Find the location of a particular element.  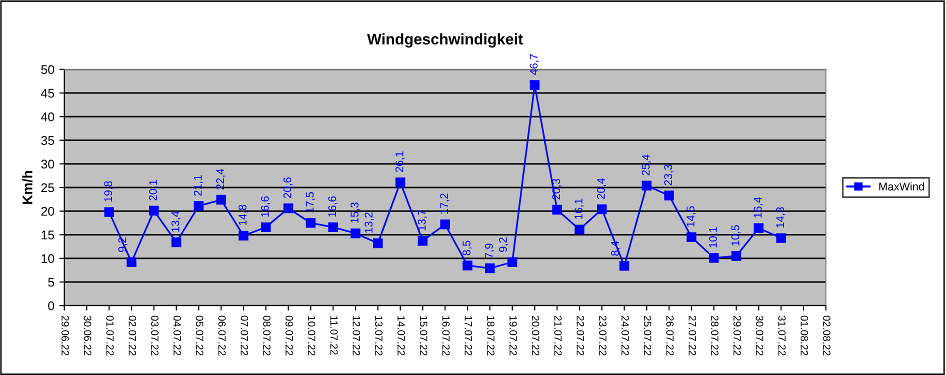

data-label: 13,7 is located at coordinates (422, 220).